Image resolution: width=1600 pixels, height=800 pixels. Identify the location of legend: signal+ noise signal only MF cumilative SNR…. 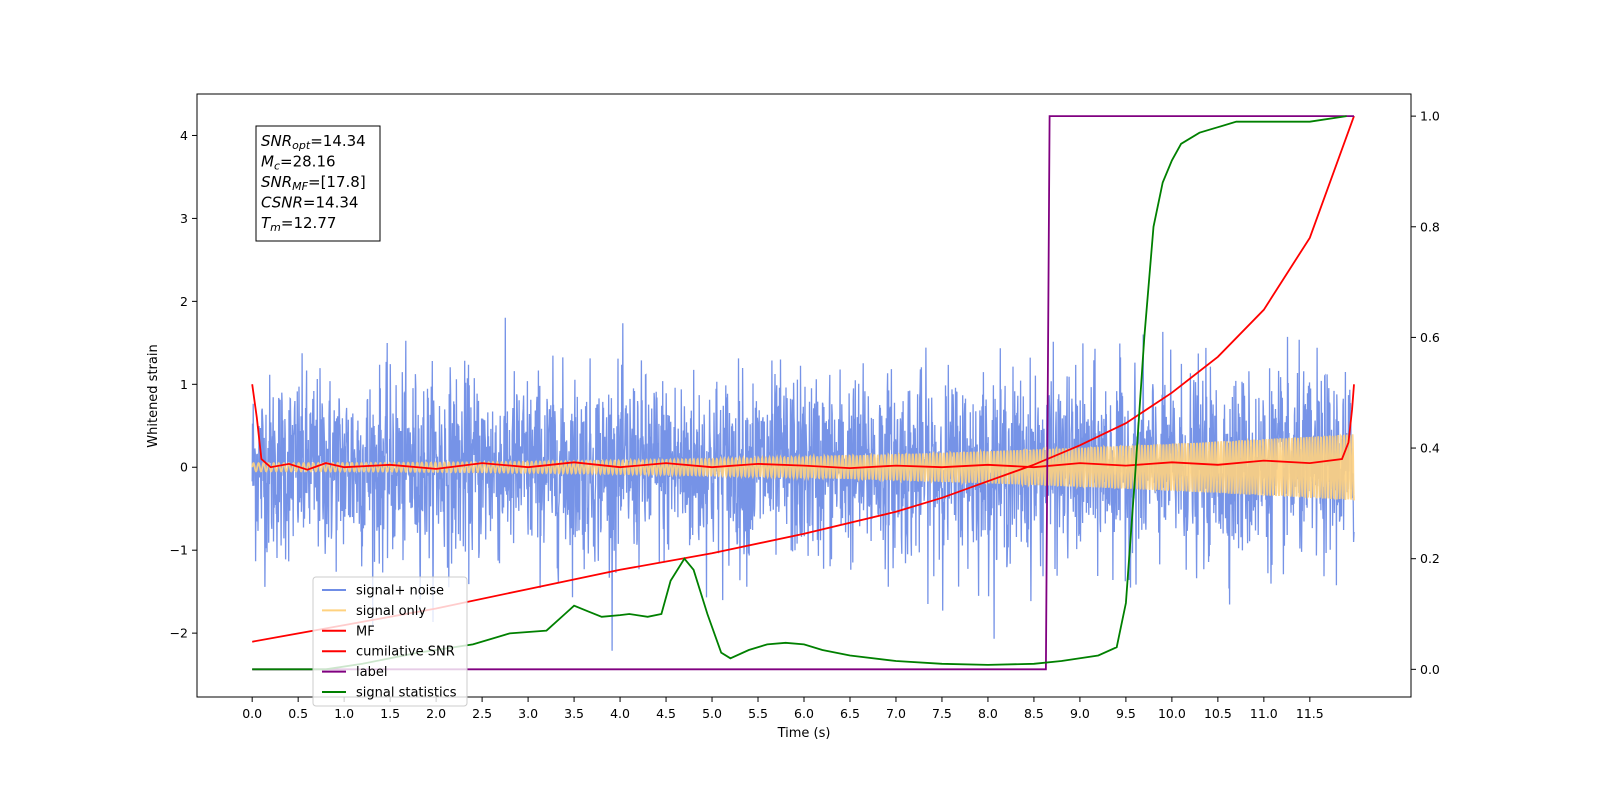
(390, 641).